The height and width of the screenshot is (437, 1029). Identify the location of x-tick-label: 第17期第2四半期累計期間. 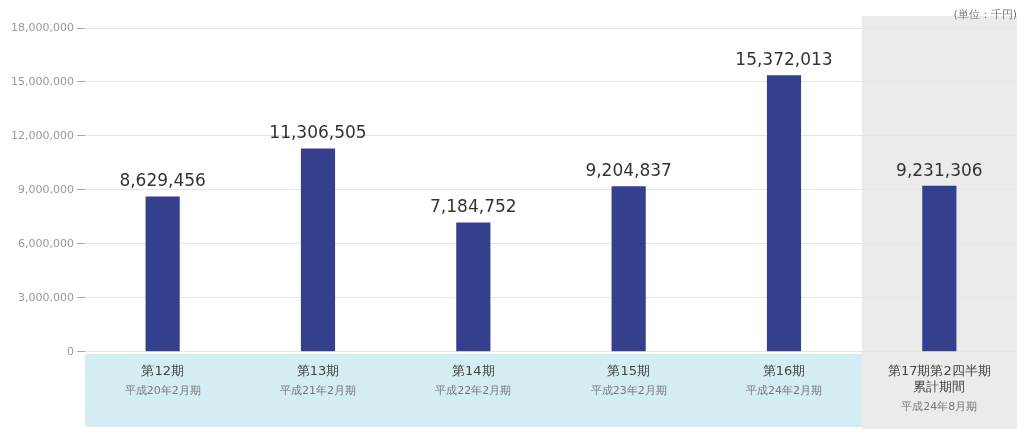
(939, 378).